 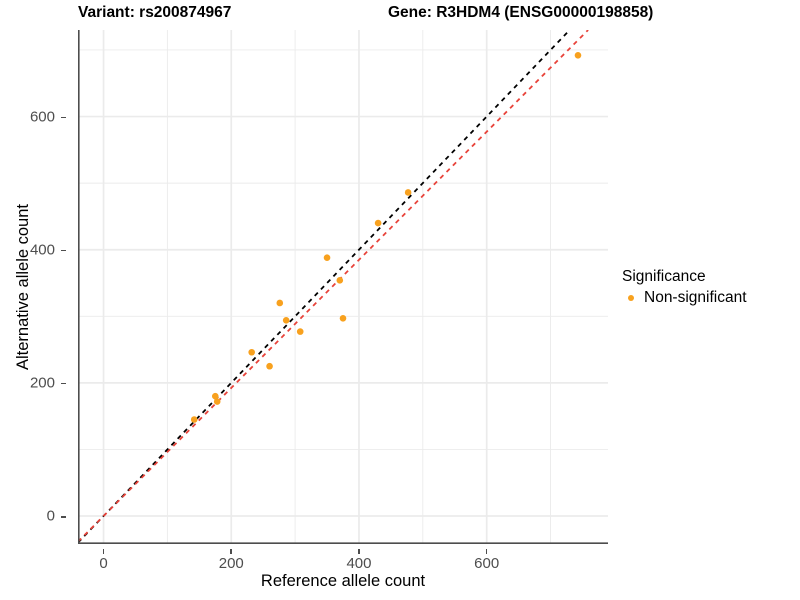 What do you see at coordinates (709, 287) in the screenshot?
I see `legend: Significance Non-significant` at bounding box center [709, 287].